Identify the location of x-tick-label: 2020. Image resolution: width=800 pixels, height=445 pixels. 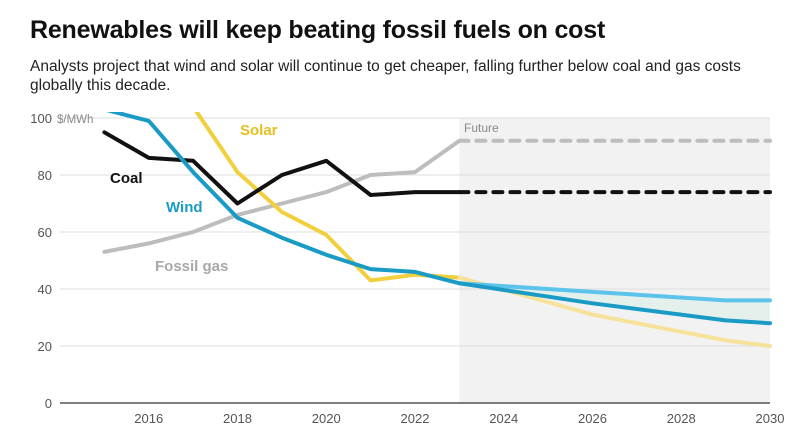
(326, 418).